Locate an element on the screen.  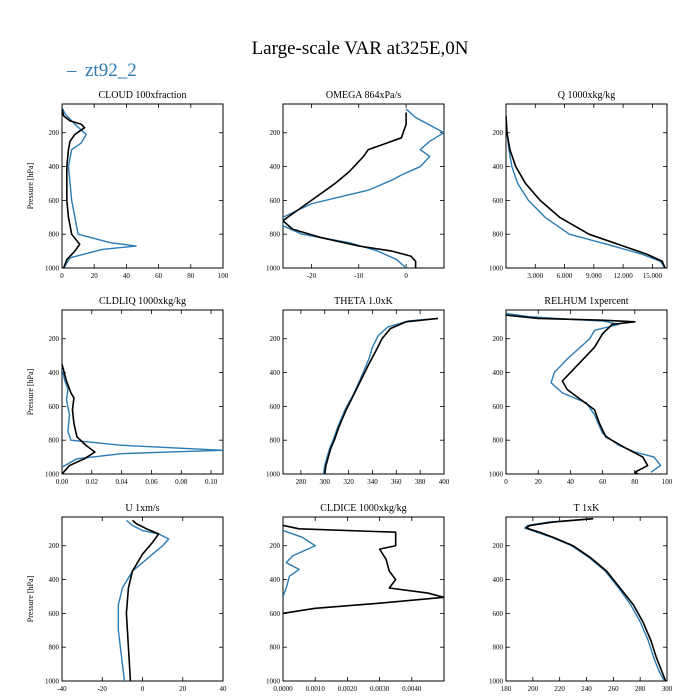
x-tick-label: 0.0020 is located at coordinates (348, 689).